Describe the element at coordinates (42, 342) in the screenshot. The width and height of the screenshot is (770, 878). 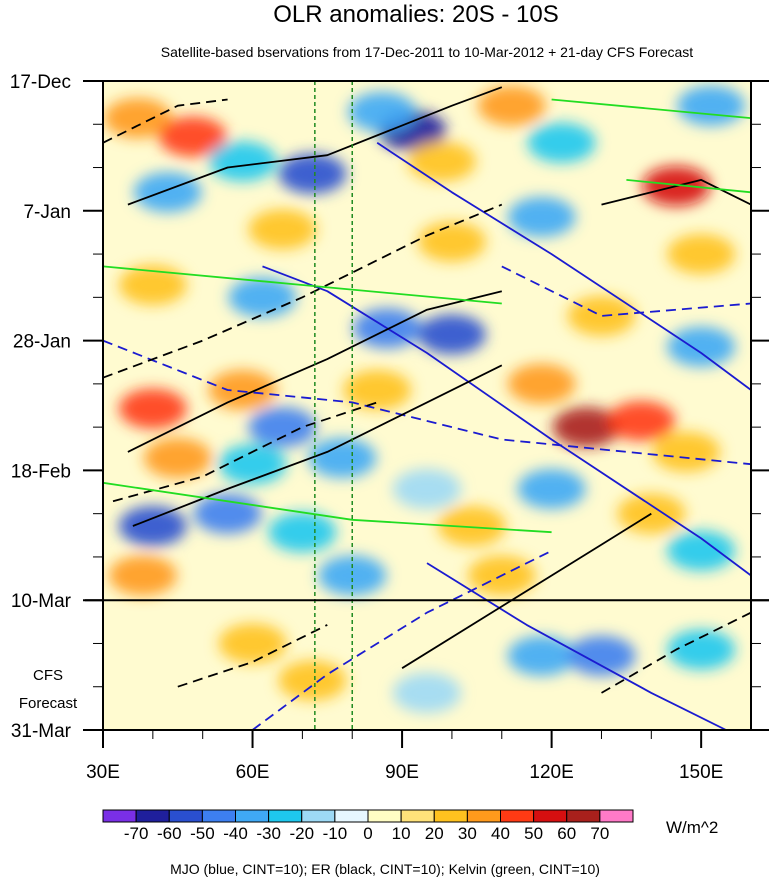
I see `y-tick-label: 28-Jan` at that location.